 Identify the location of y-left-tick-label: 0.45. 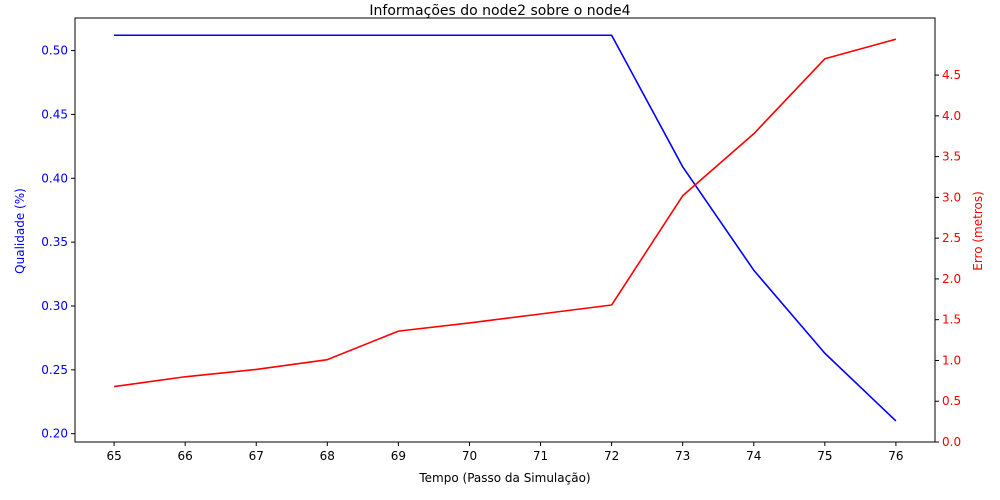
(54, 114).